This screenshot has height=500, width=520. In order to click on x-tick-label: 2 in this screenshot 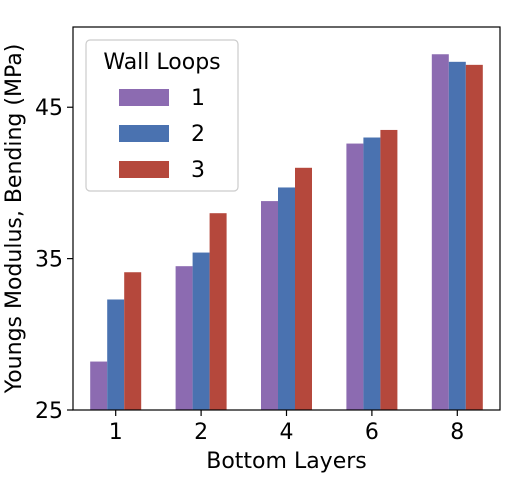, I will do `click(201, 432)`.